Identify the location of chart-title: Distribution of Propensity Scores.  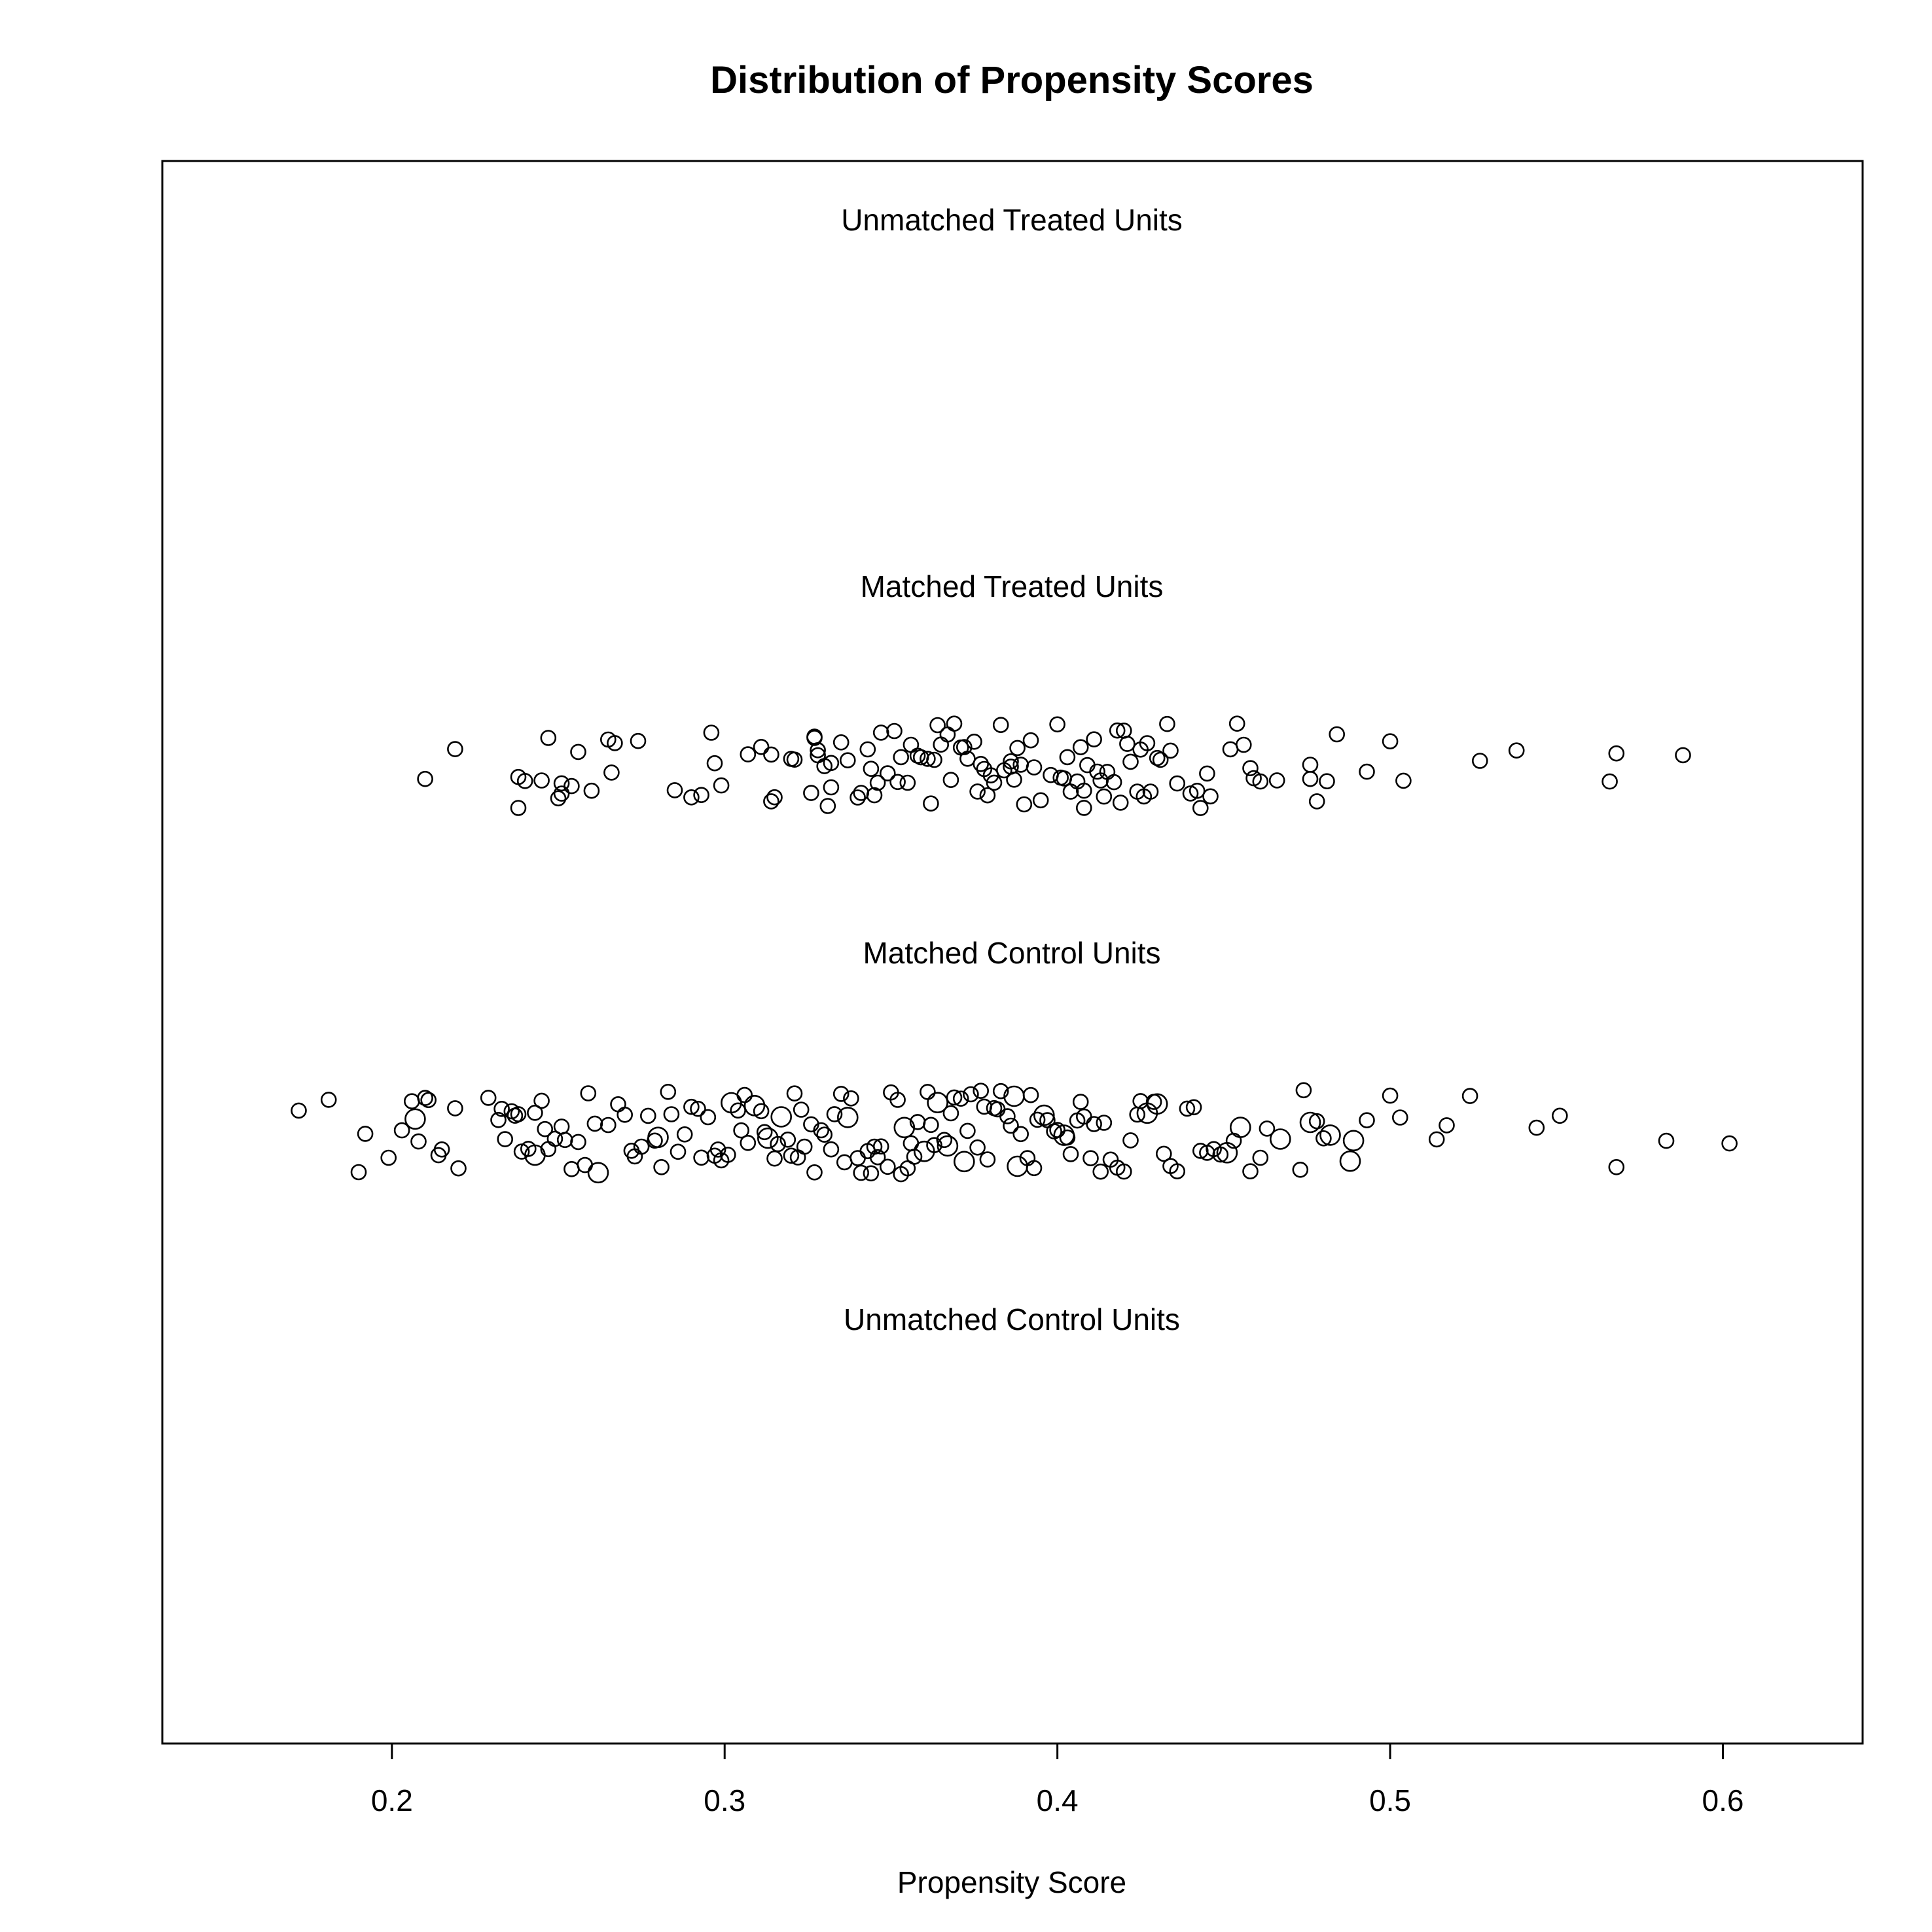
(1012, 80).